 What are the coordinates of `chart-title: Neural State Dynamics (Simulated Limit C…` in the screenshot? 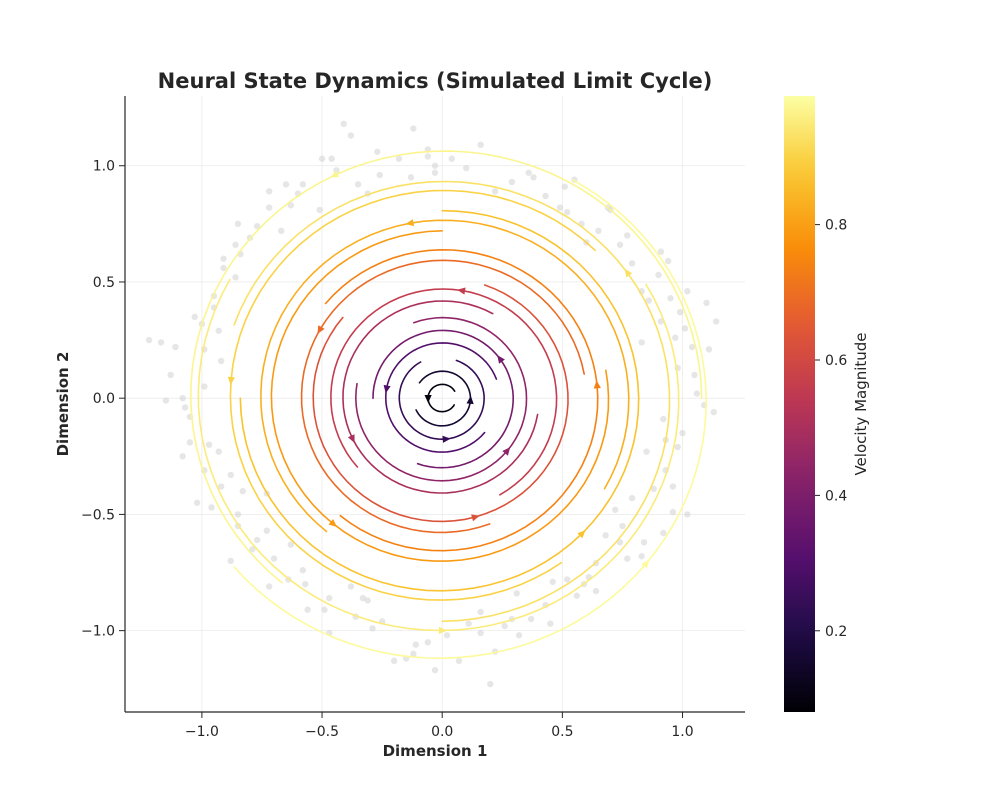 It's located at (435, 81).